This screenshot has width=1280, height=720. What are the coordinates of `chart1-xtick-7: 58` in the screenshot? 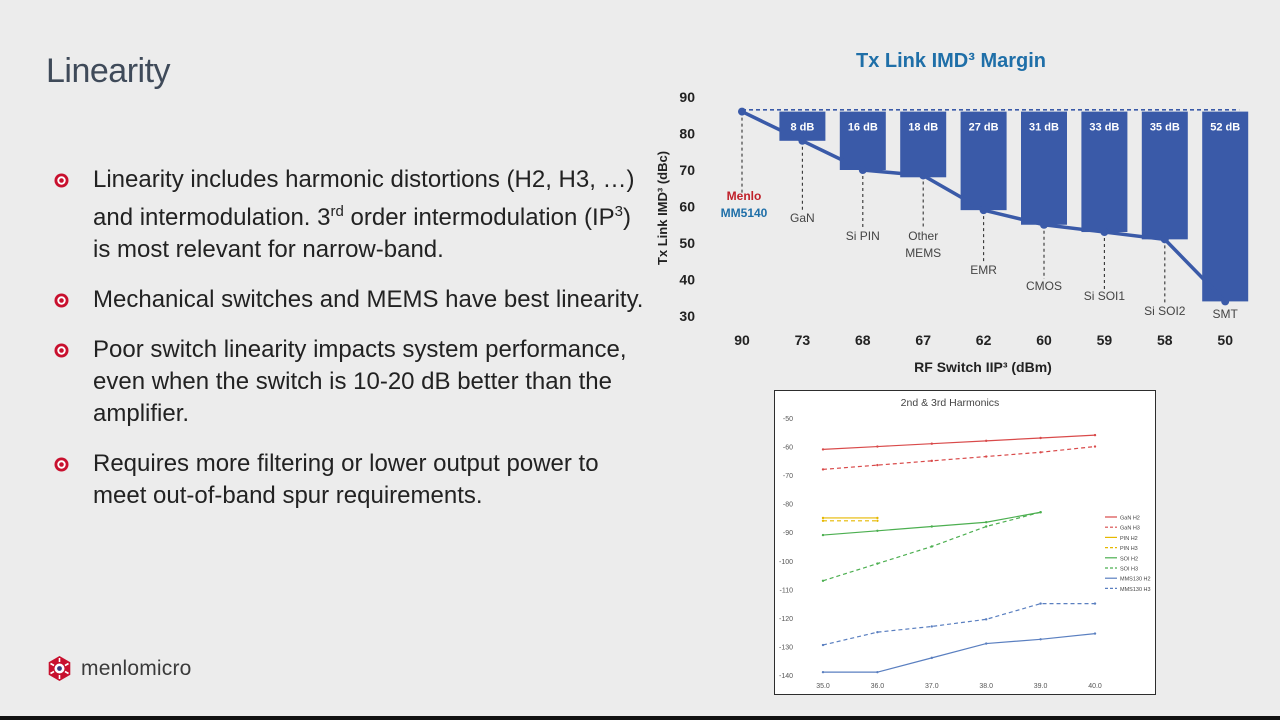 It's located at (1165, 340).